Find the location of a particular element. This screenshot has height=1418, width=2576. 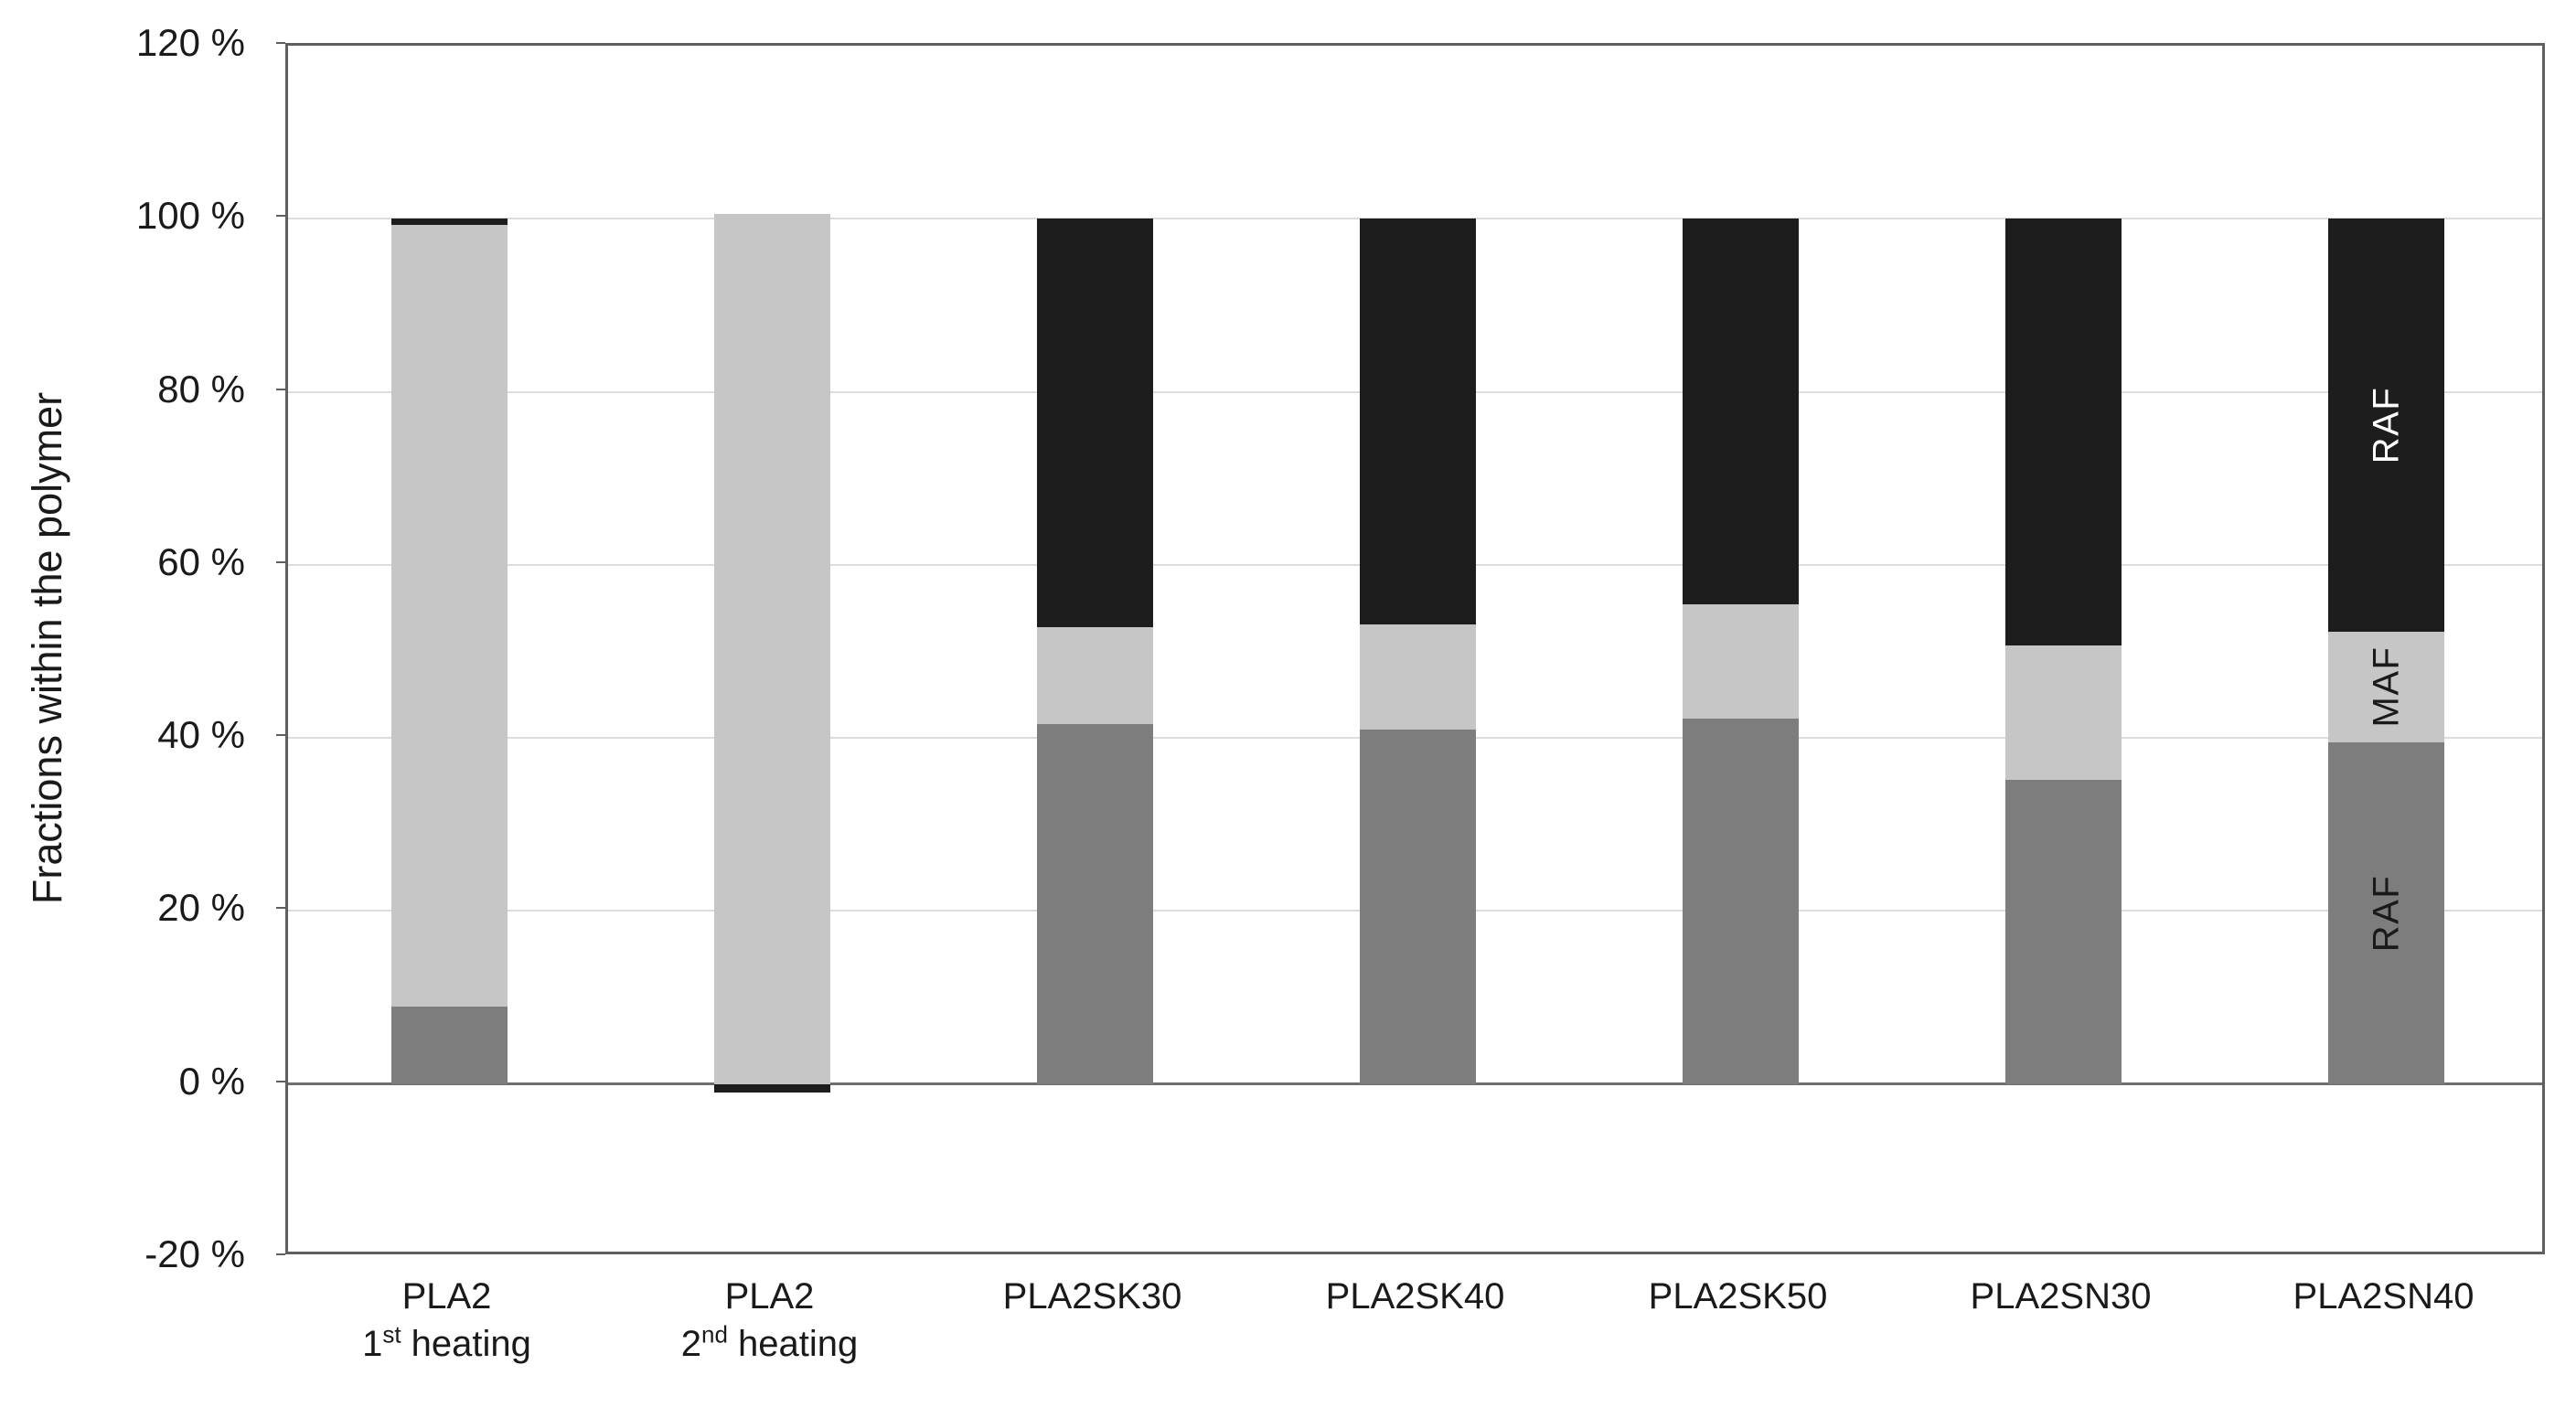

y-tick-label-80: 80 % is located at coordinates (201, 388).